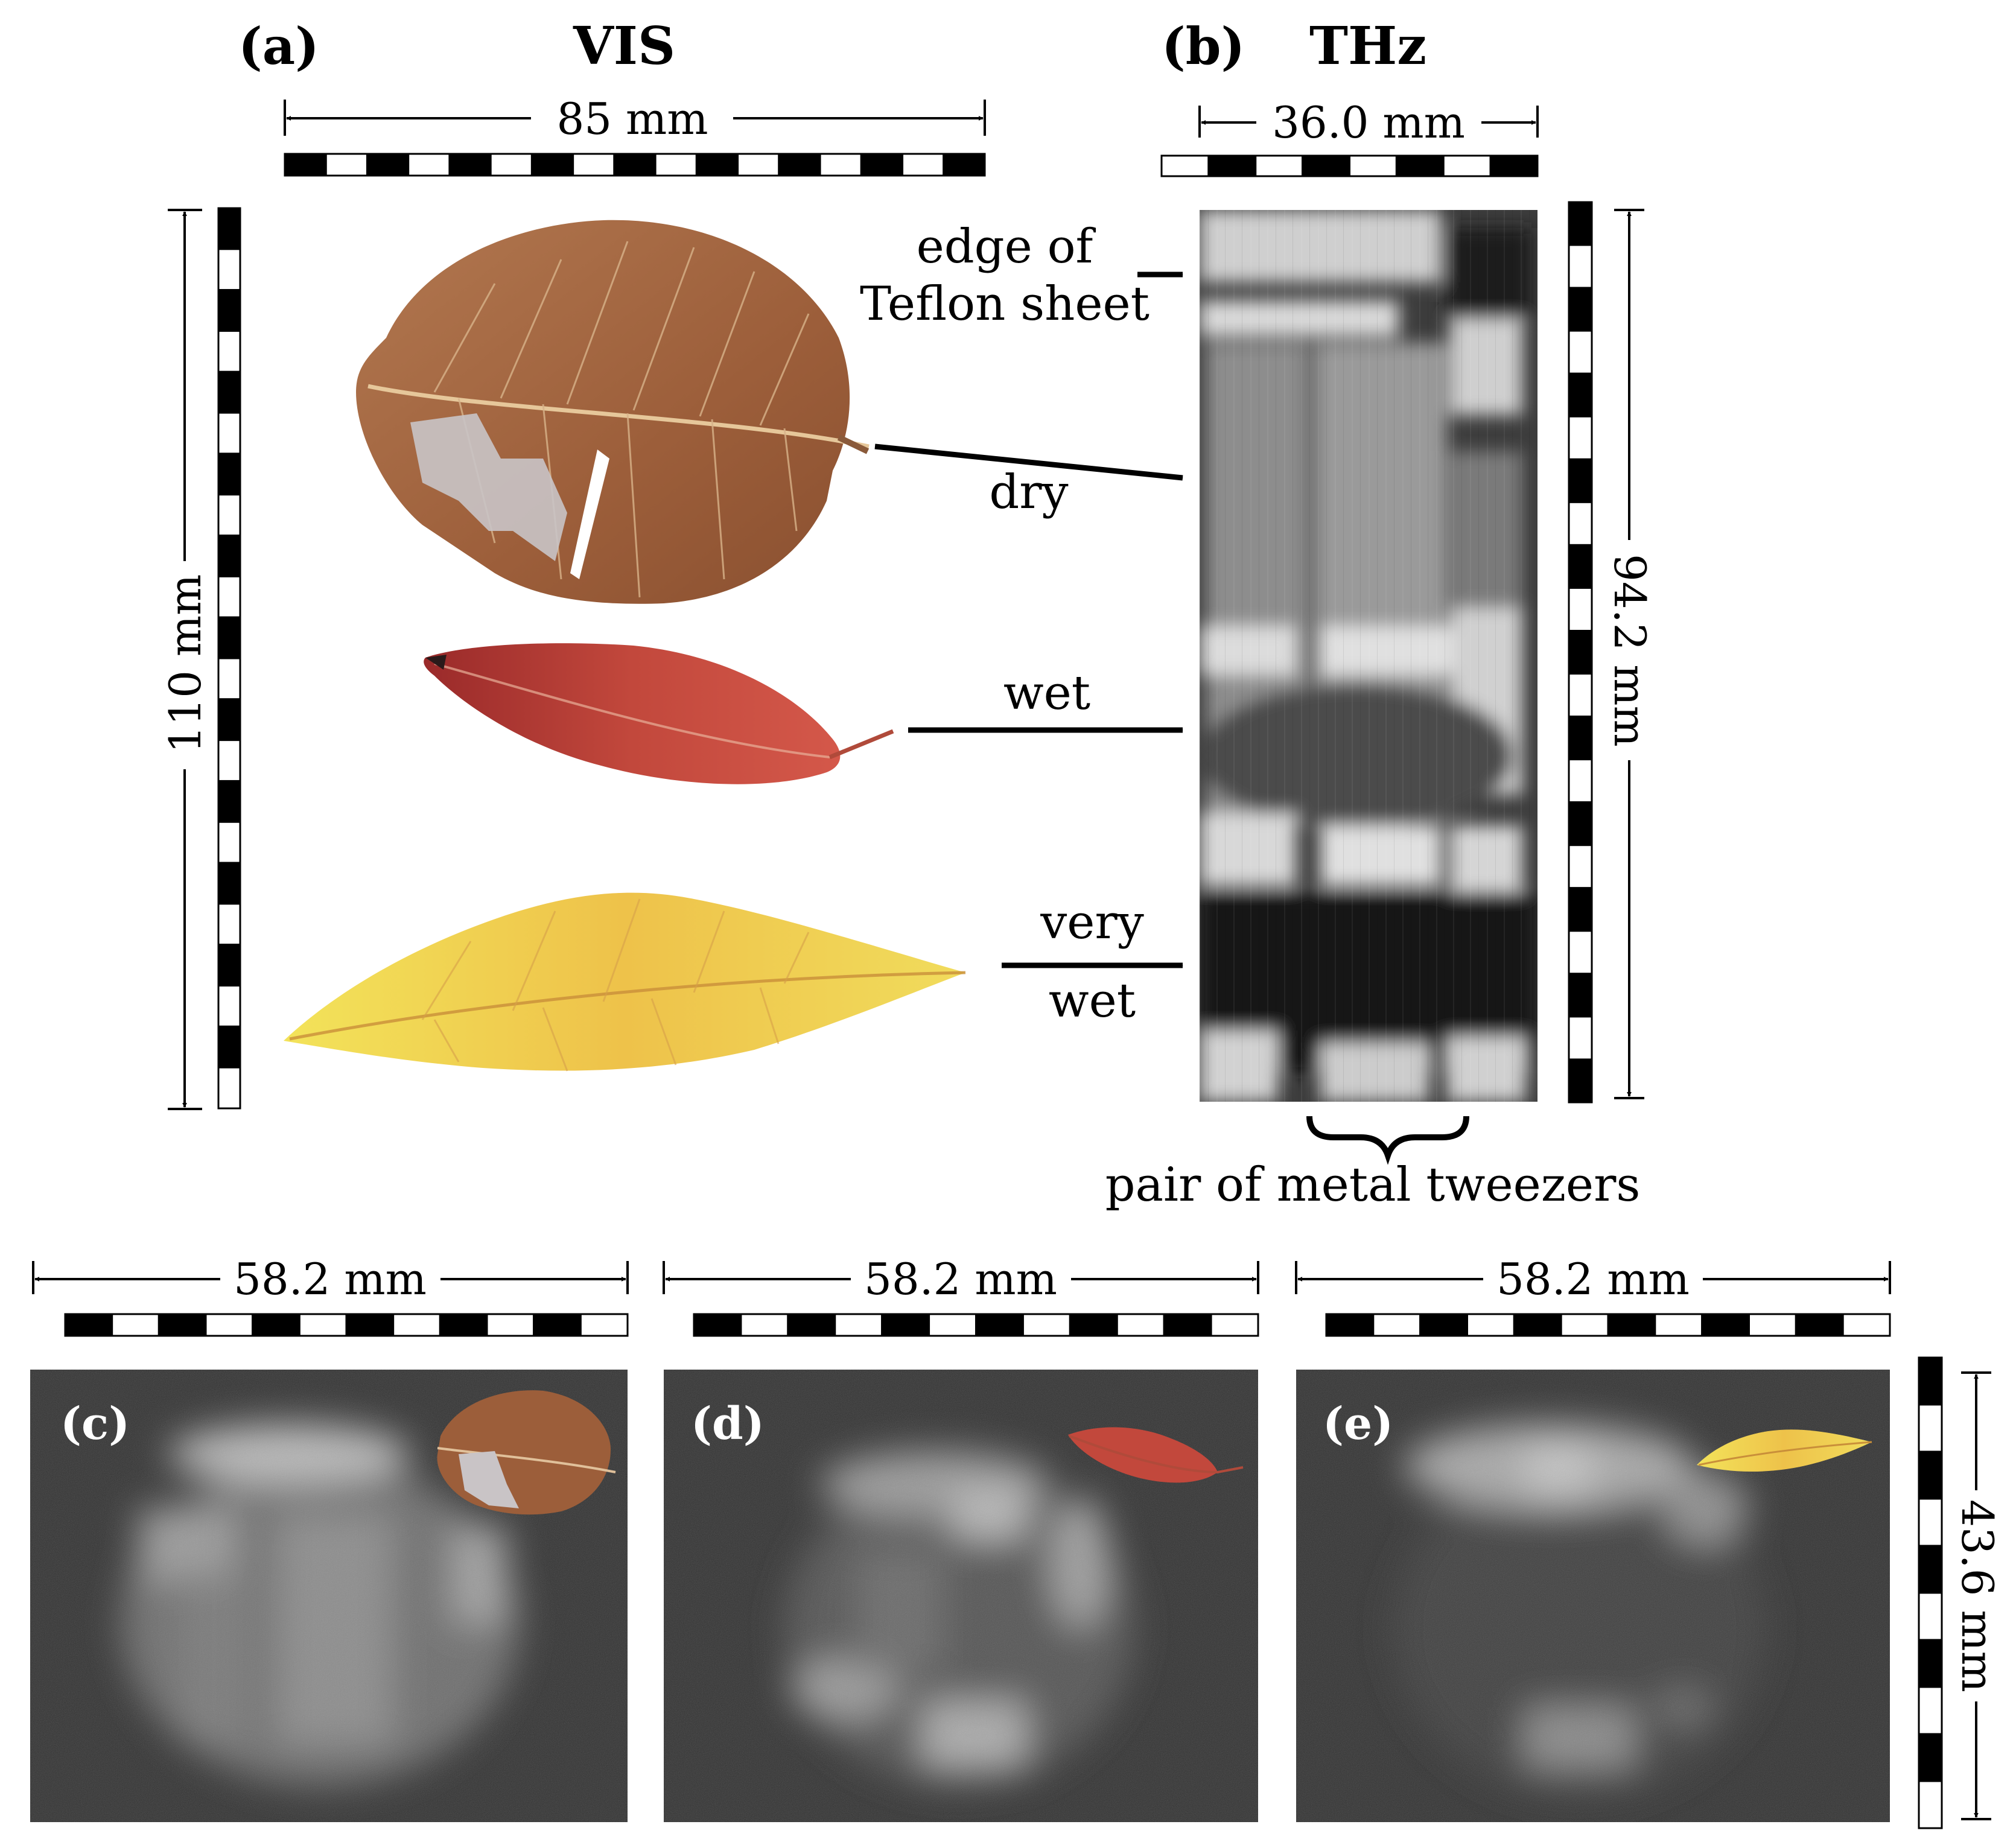 This screenshot has height=1836, width=2016. Describe the element at coordinates (1368, 656) in the screenshot. I see `thz-image` at that location.